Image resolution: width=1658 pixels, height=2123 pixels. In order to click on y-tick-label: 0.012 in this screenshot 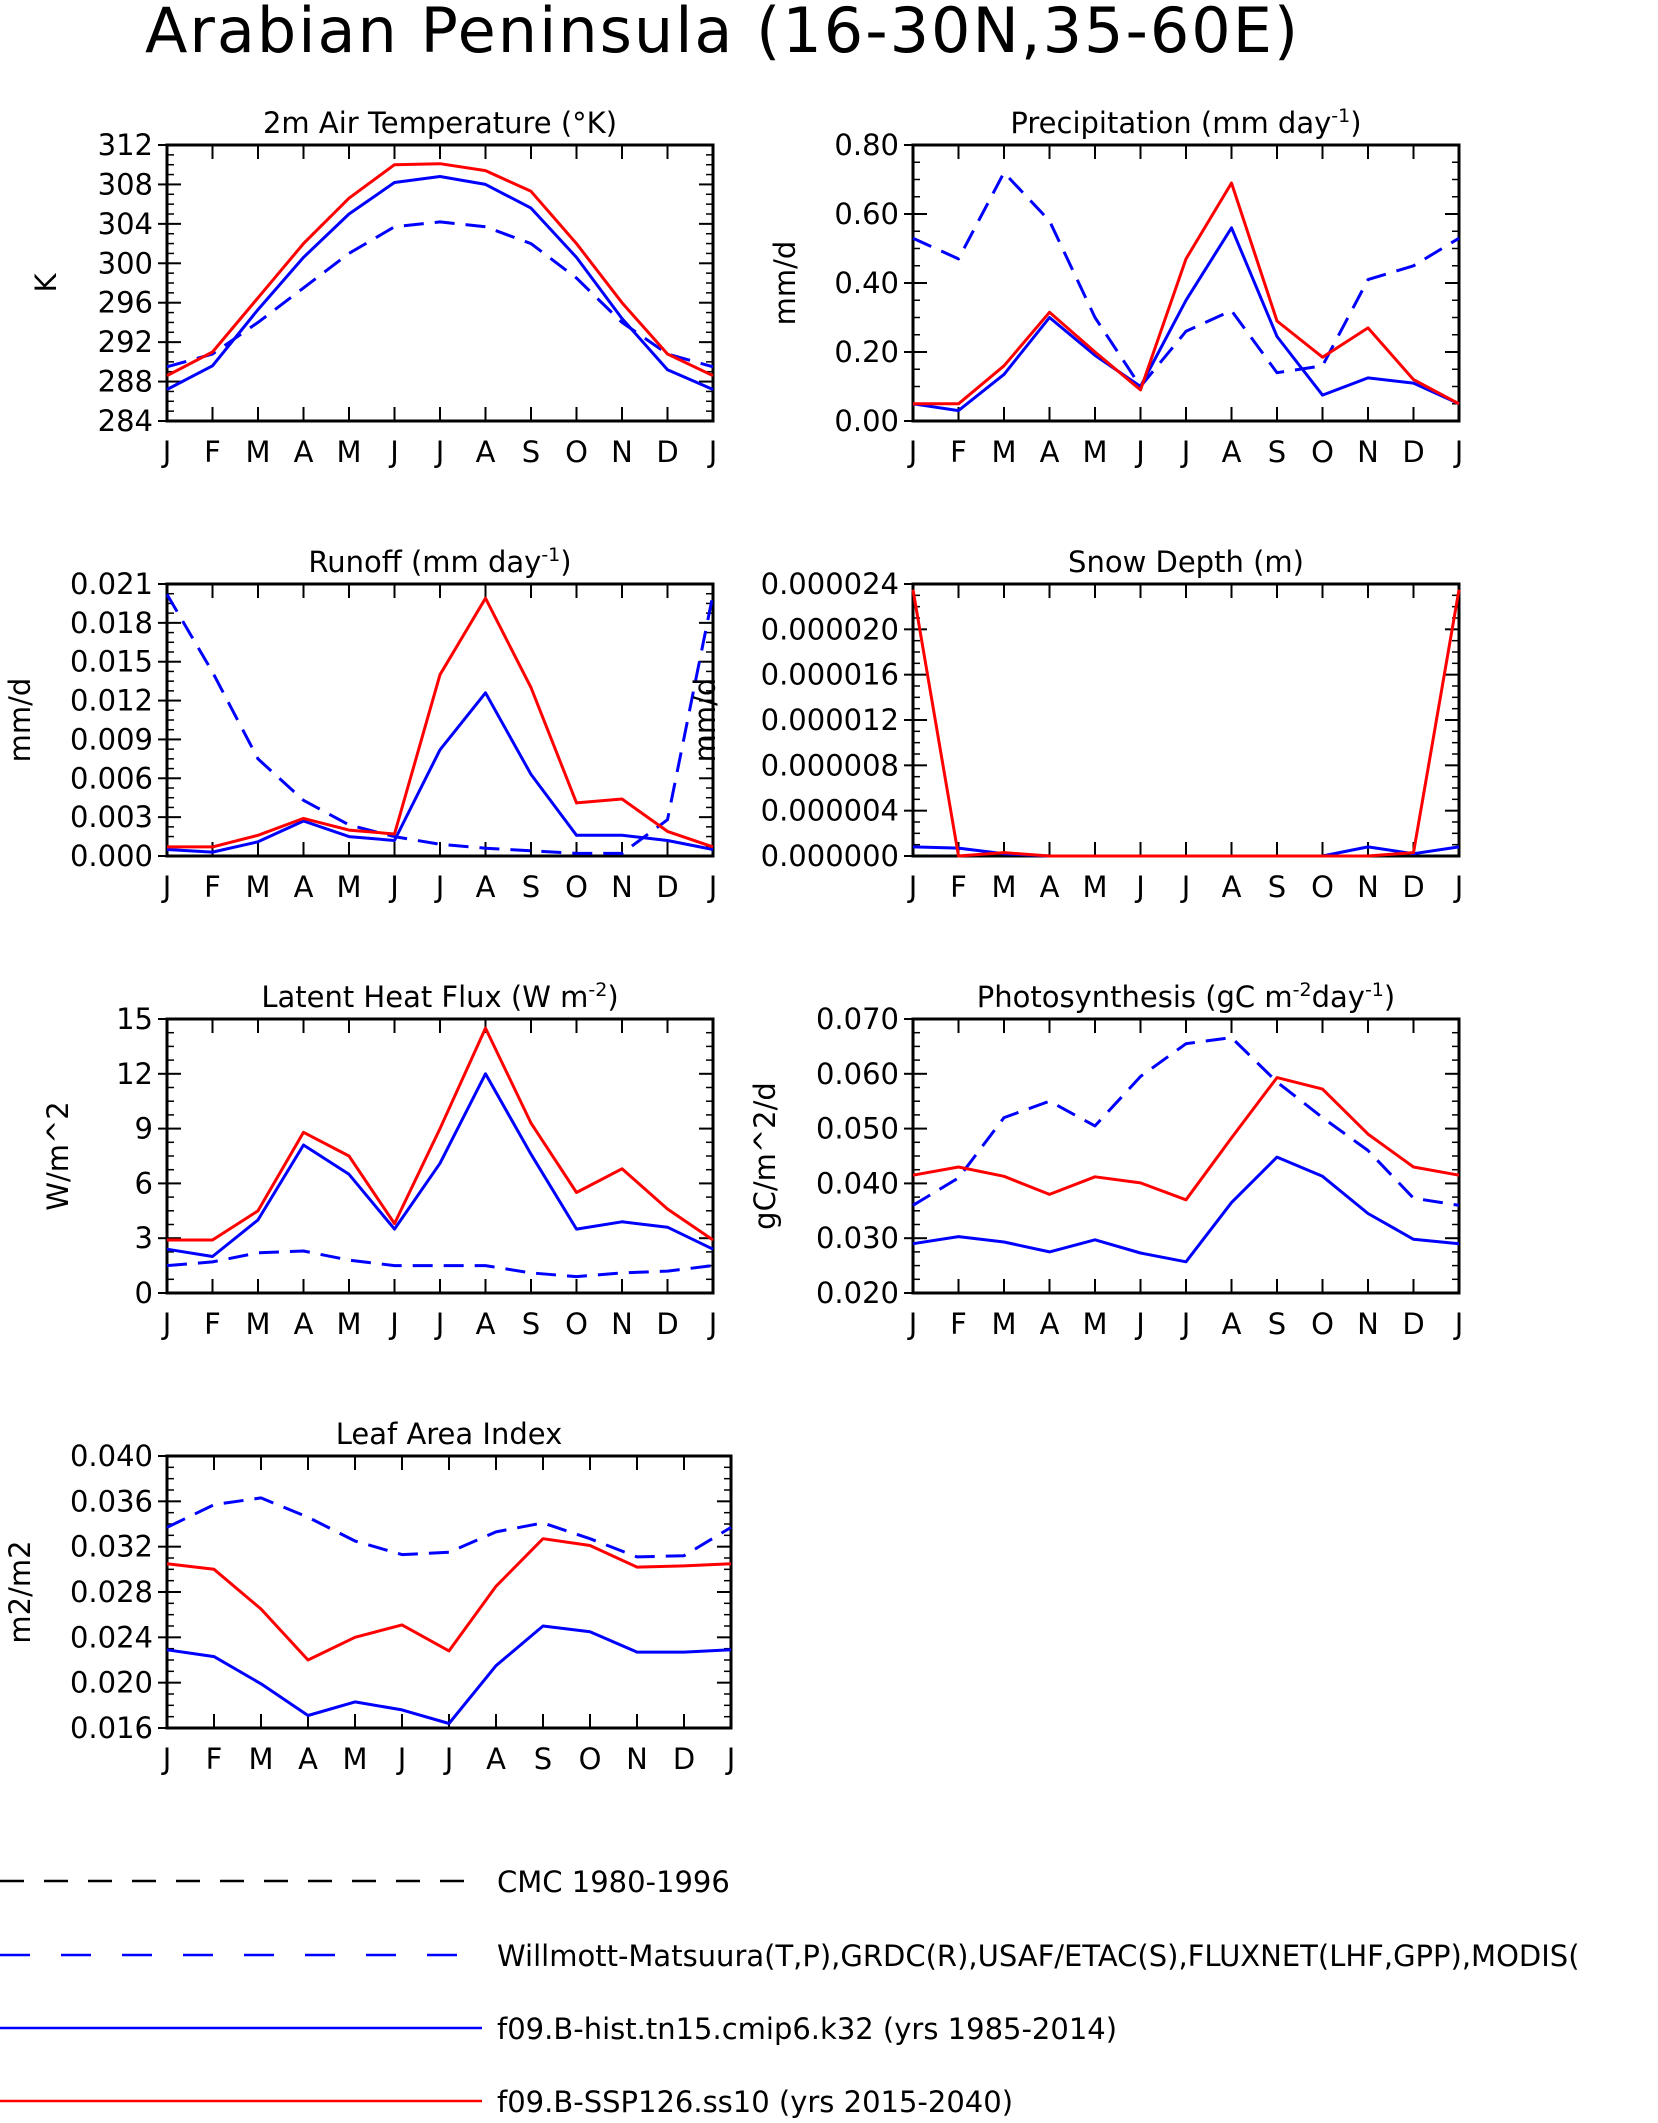, I will do `click(111, 701)`.